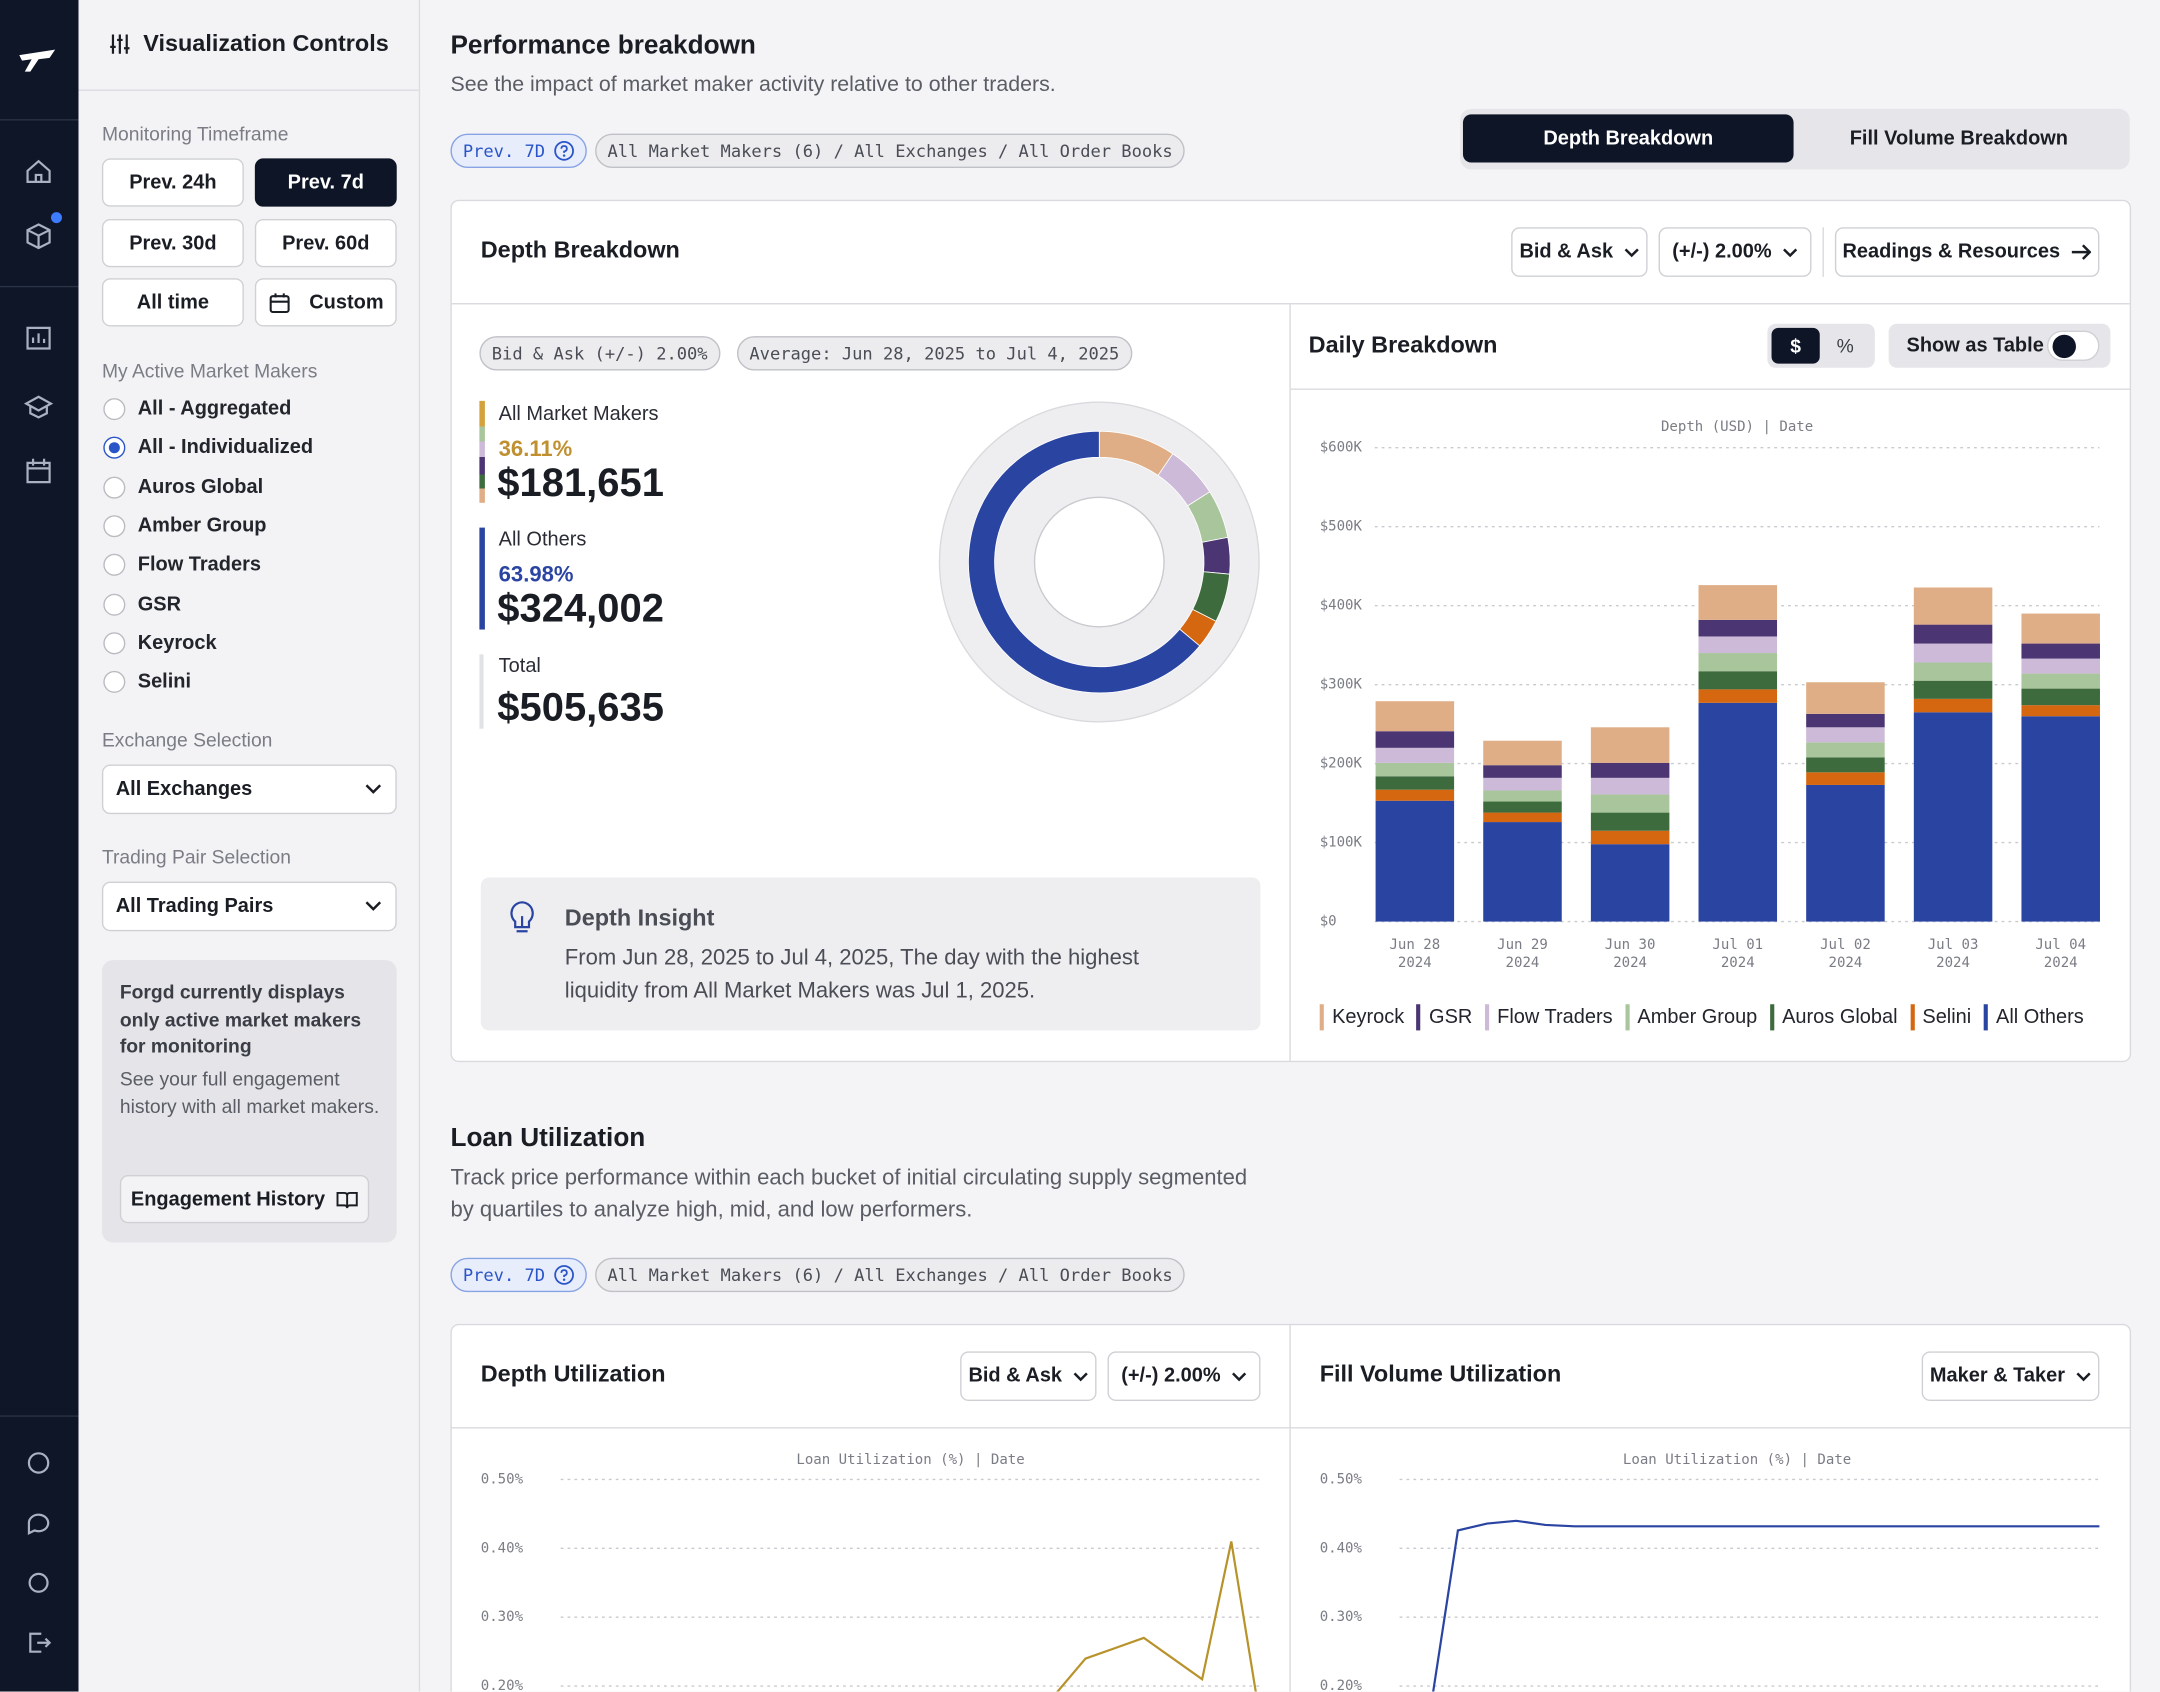 This screenshot has width=2160, height=1692. Describe the element at coordinates (2010, 1376) in the screenshot. I see `fill-select: Maker & Taker` at that location.